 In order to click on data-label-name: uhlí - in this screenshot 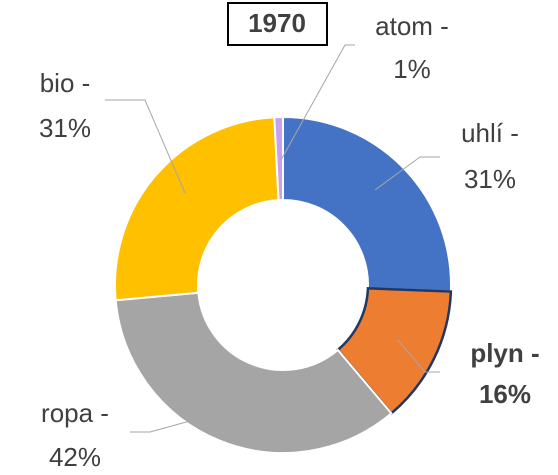, I will do `click(490, 133)`.